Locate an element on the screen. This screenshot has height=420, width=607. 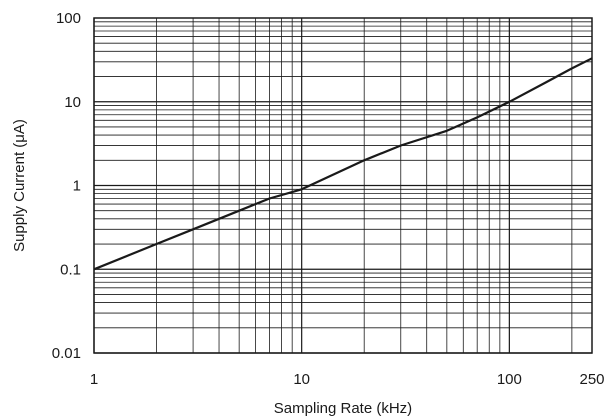
x-tick-label: 10 is located at coordinates (301, 379).